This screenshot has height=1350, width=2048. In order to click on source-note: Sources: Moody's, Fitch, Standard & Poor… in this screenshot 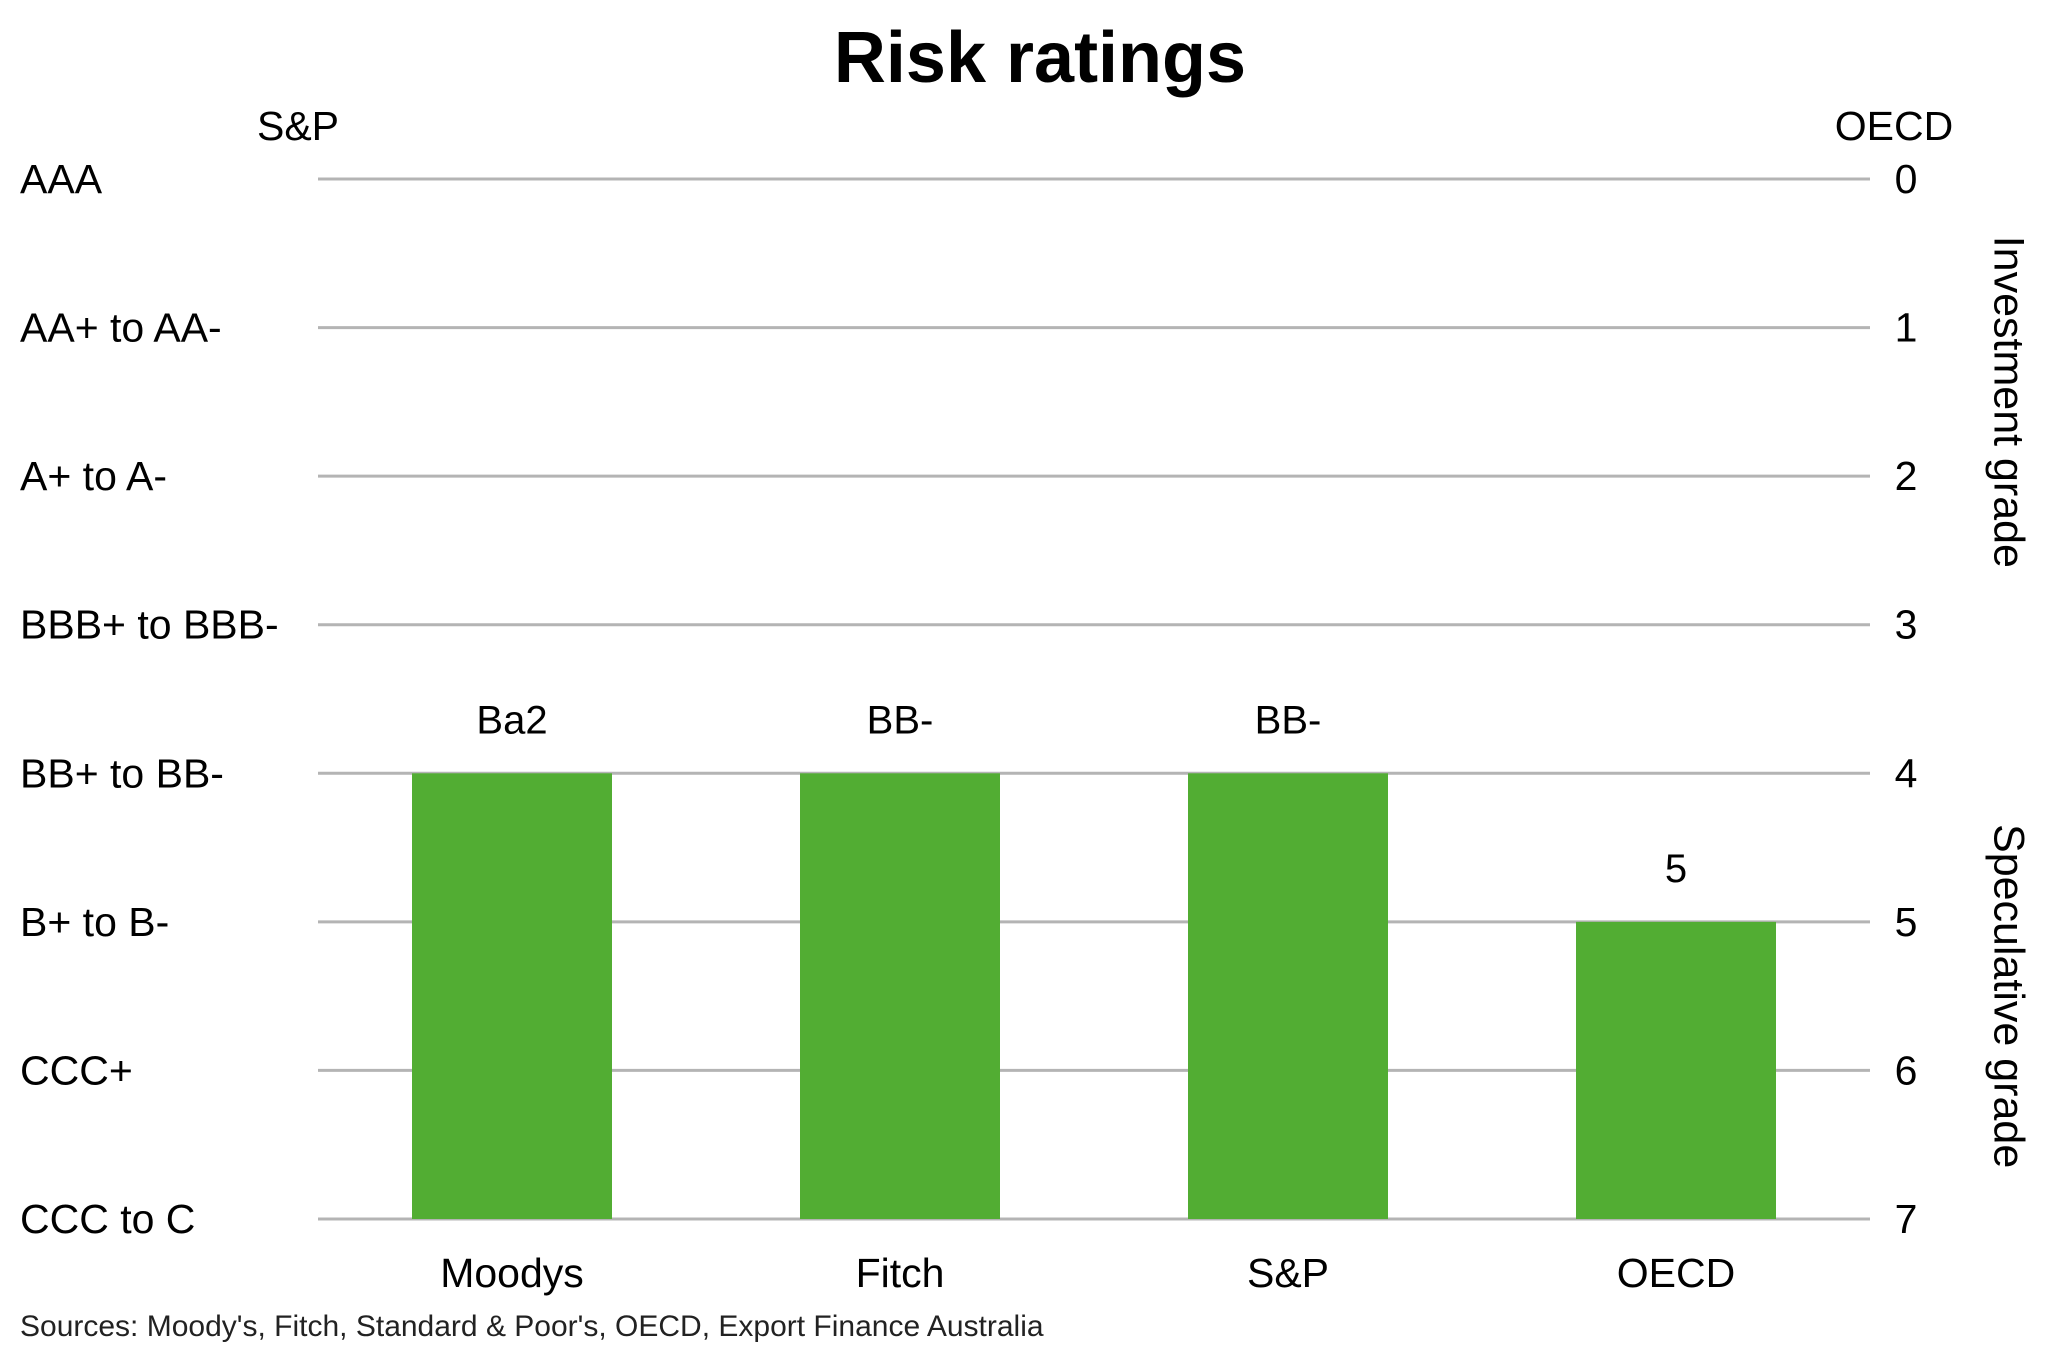, I will do `click(532, 1326)`.